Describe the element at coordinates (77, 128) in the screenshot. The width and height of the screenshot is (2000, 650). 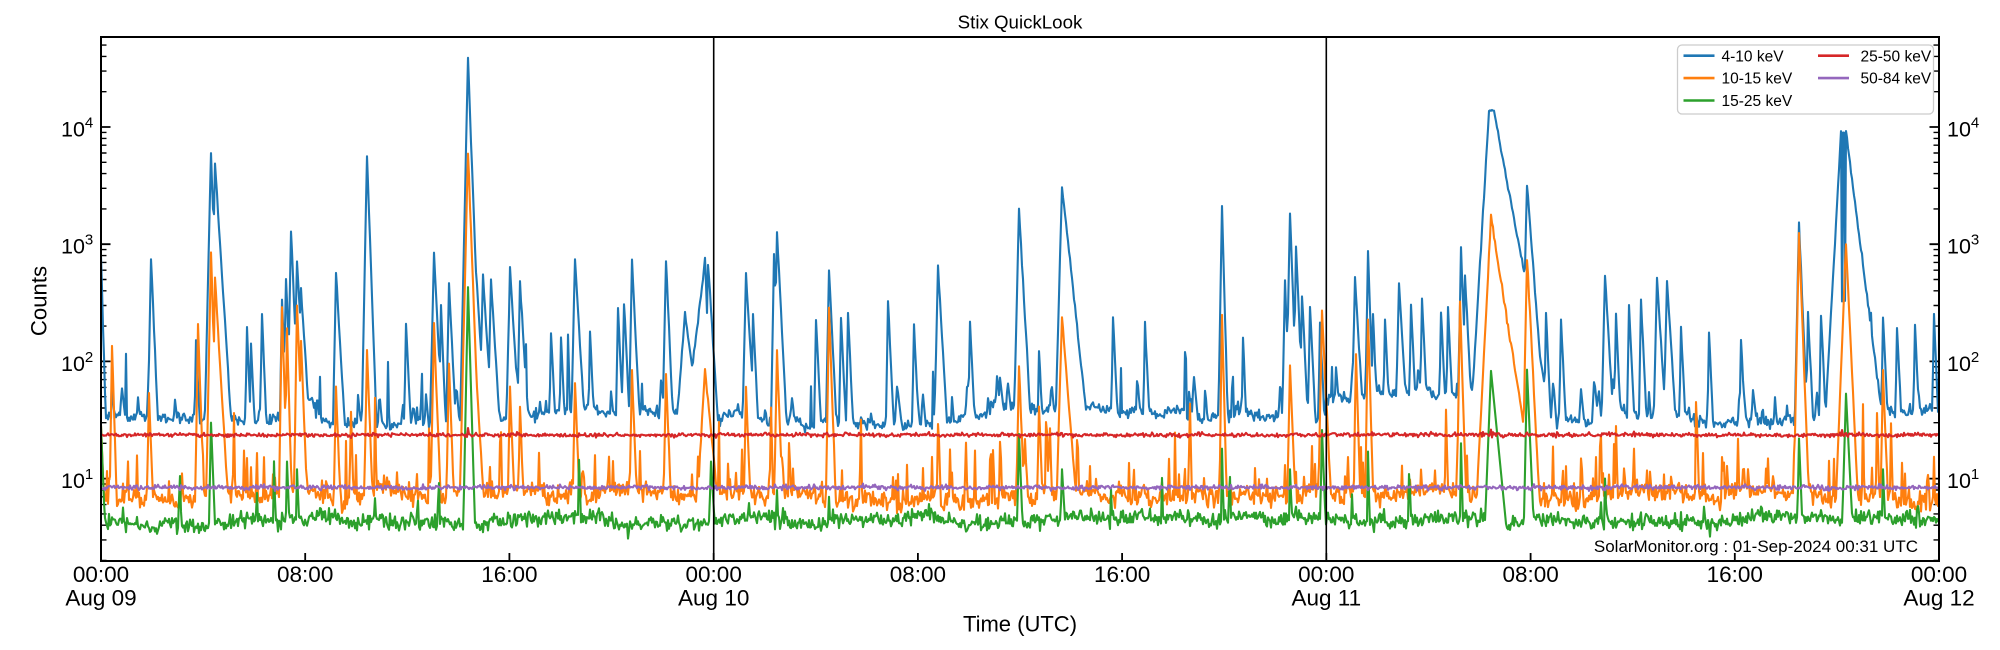
I see `svg-text: 104` at that location.